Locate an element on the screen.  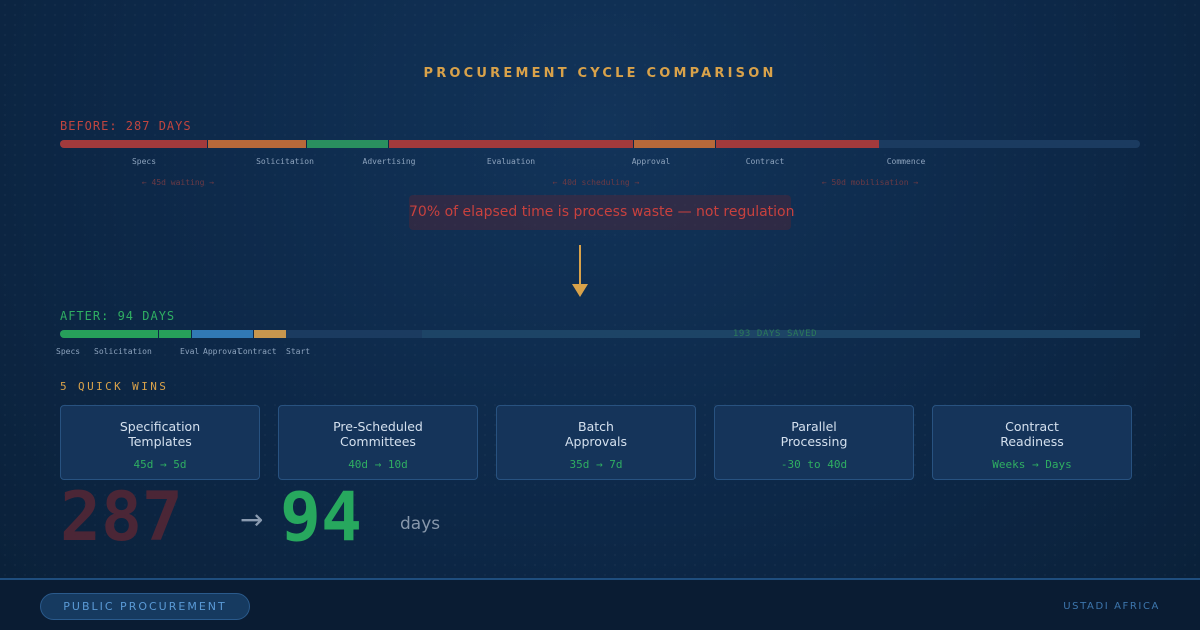
waste-note-mobilisation: ← 50d mobilisation → is located at coordinates (870, 182).